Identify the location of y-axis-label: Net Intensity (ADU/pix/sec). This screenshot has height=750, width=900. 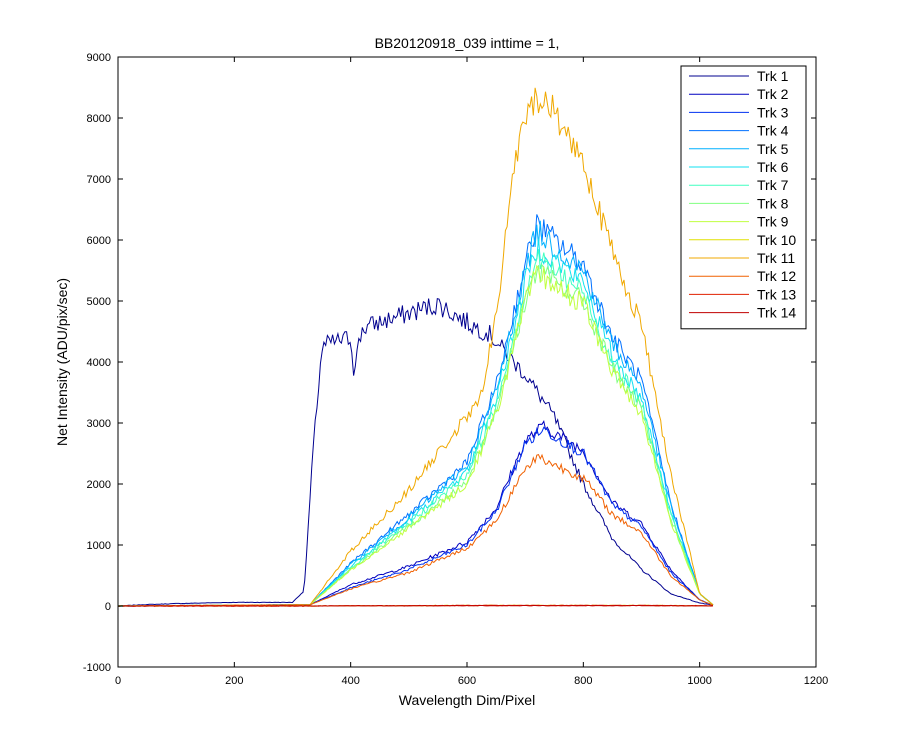
(62, 362).